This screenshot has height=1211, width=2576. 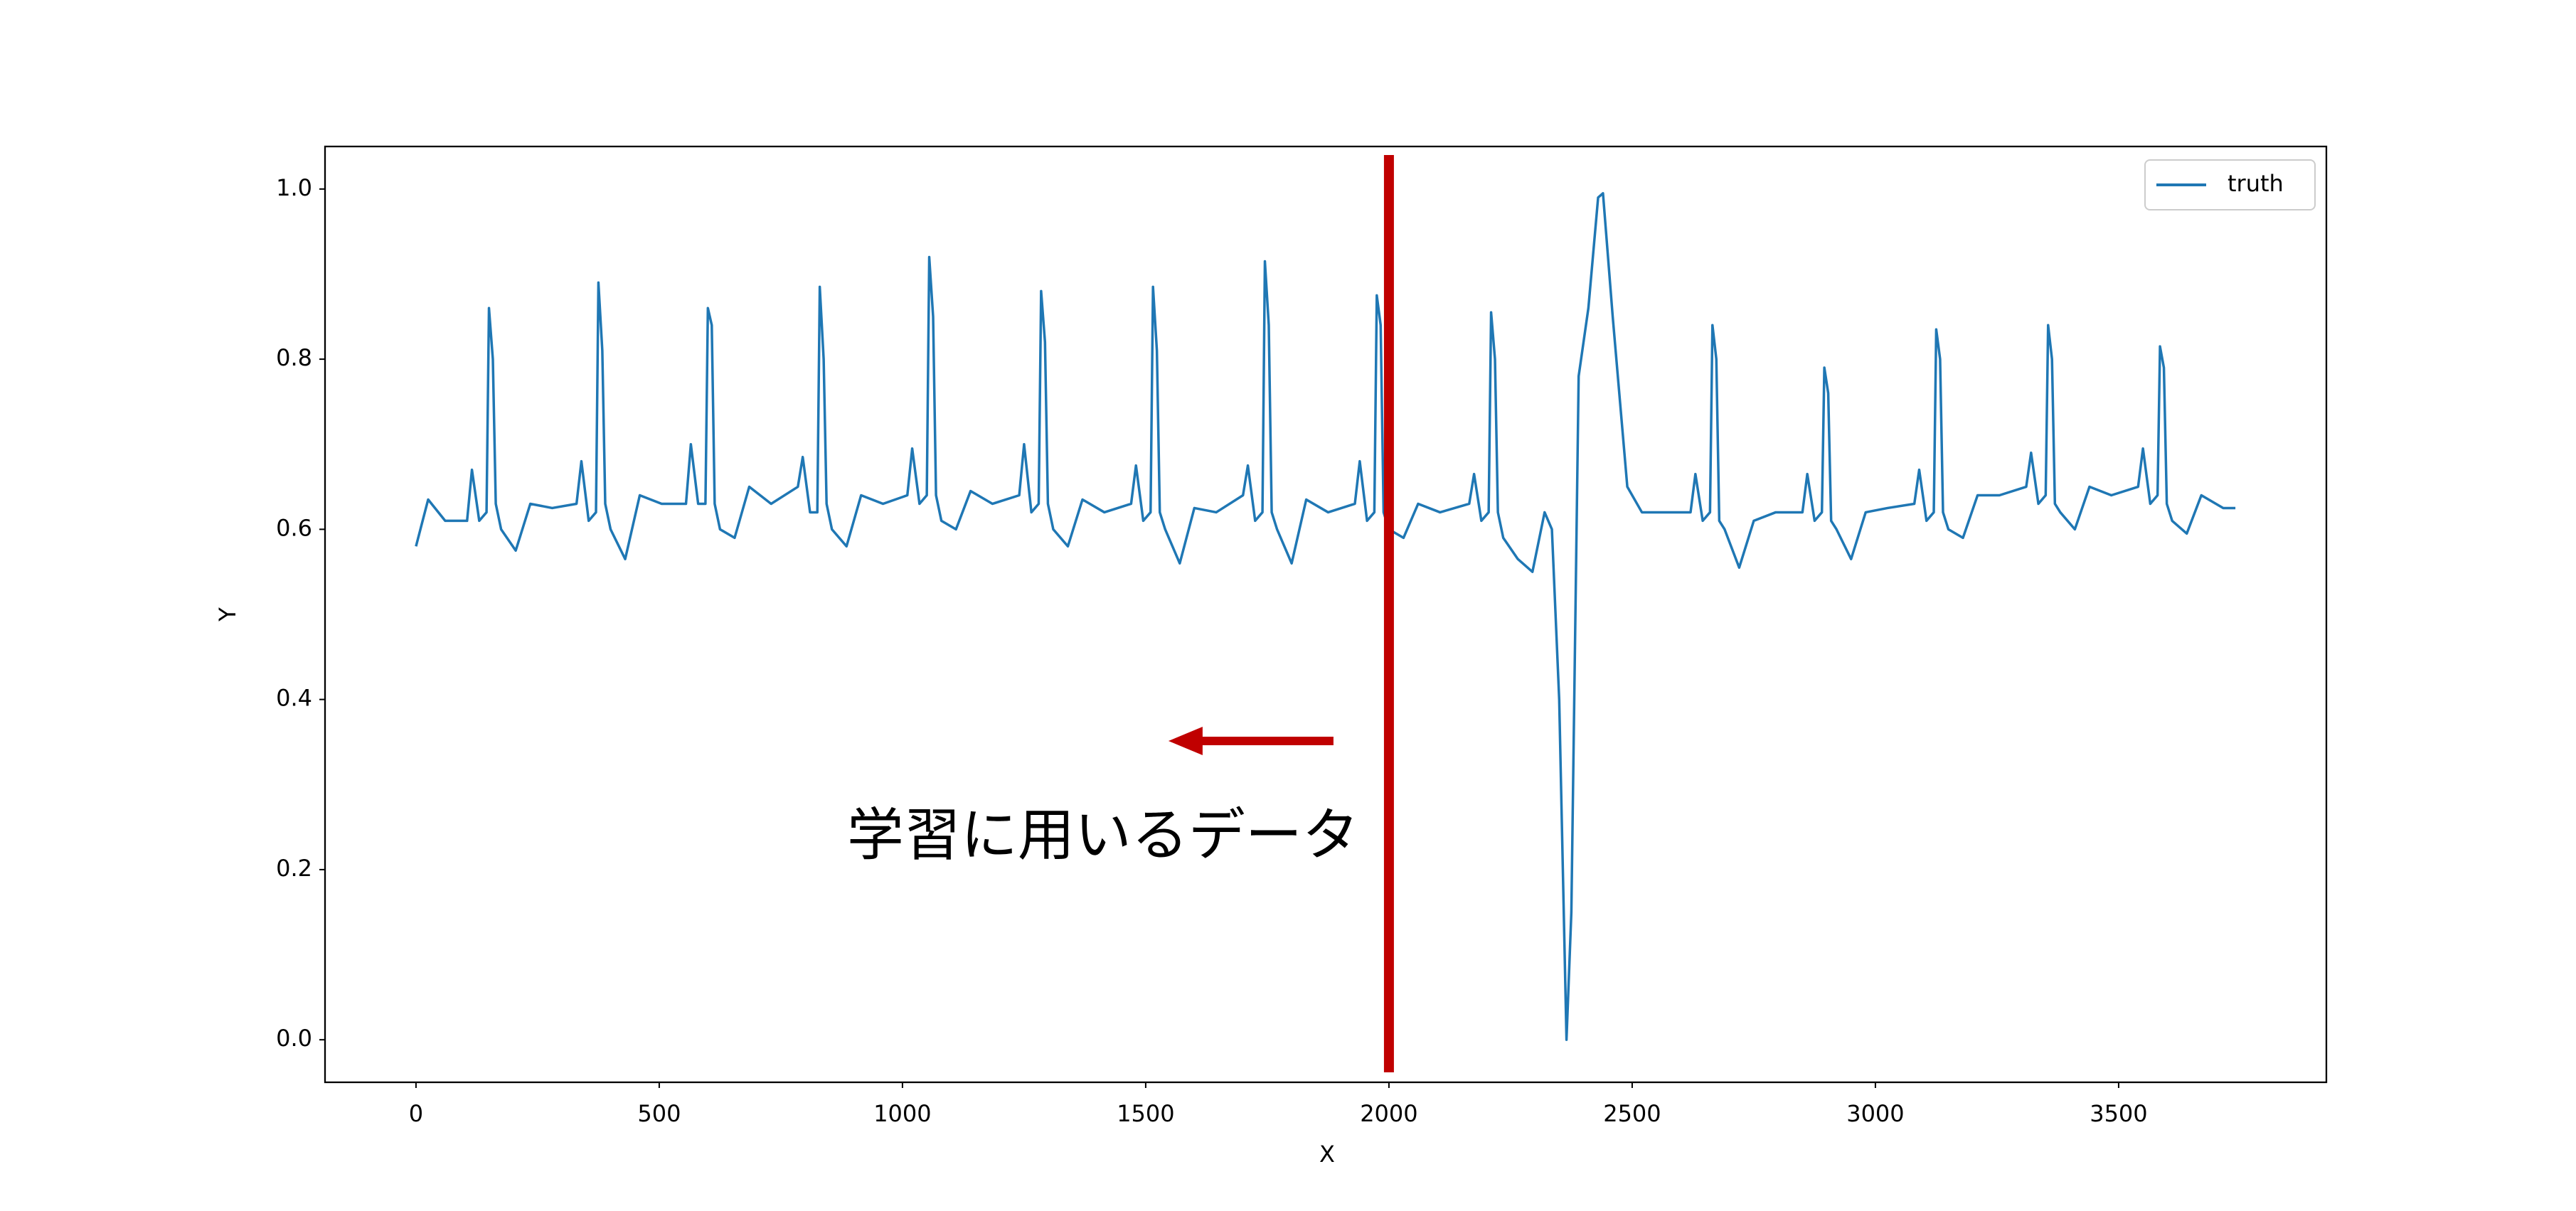 I want to click on y-tick-label: 0.6, so click(x=294, y=527).